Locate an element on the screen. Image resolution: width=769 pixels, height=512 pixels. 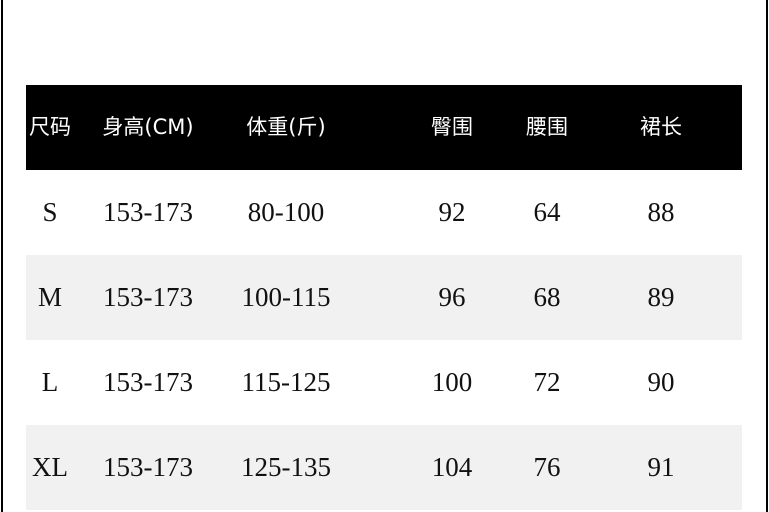
right-border is located at coordinates (767, 256).